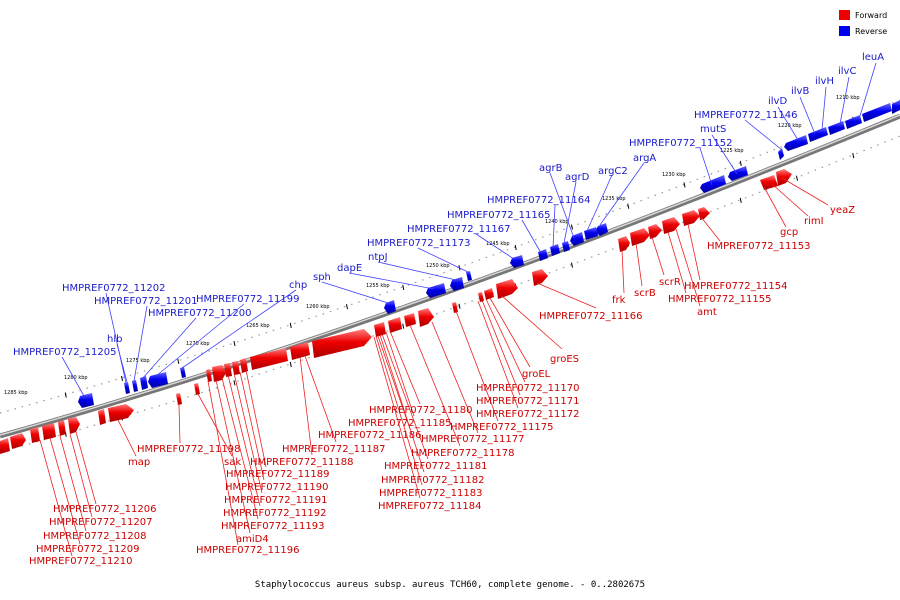 This screenshot has height=600, width=900. Describe the element at coordinates (114, 339) in the screenshot. I see `gene-label-hlb: hlb` at that location.